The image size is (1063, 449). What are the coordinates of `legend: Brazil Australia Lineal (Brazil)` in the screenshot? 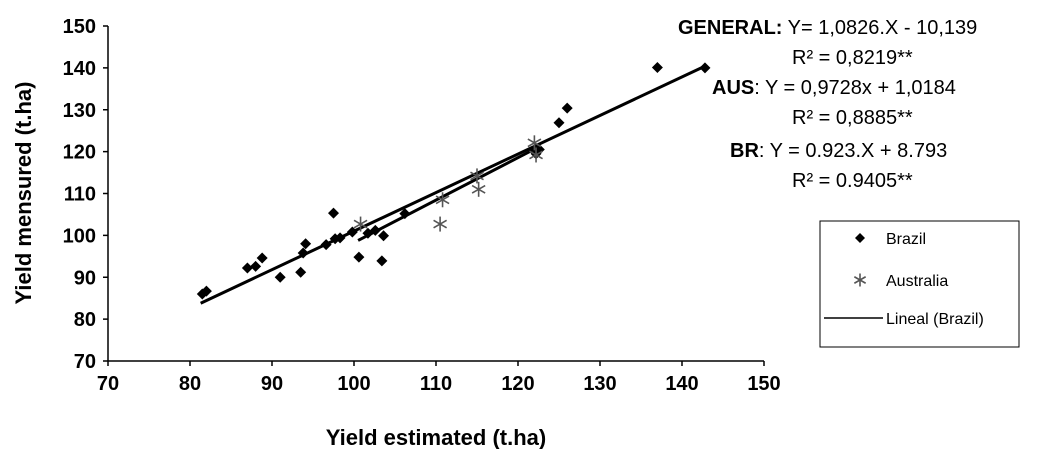 It's located at (919, 284).